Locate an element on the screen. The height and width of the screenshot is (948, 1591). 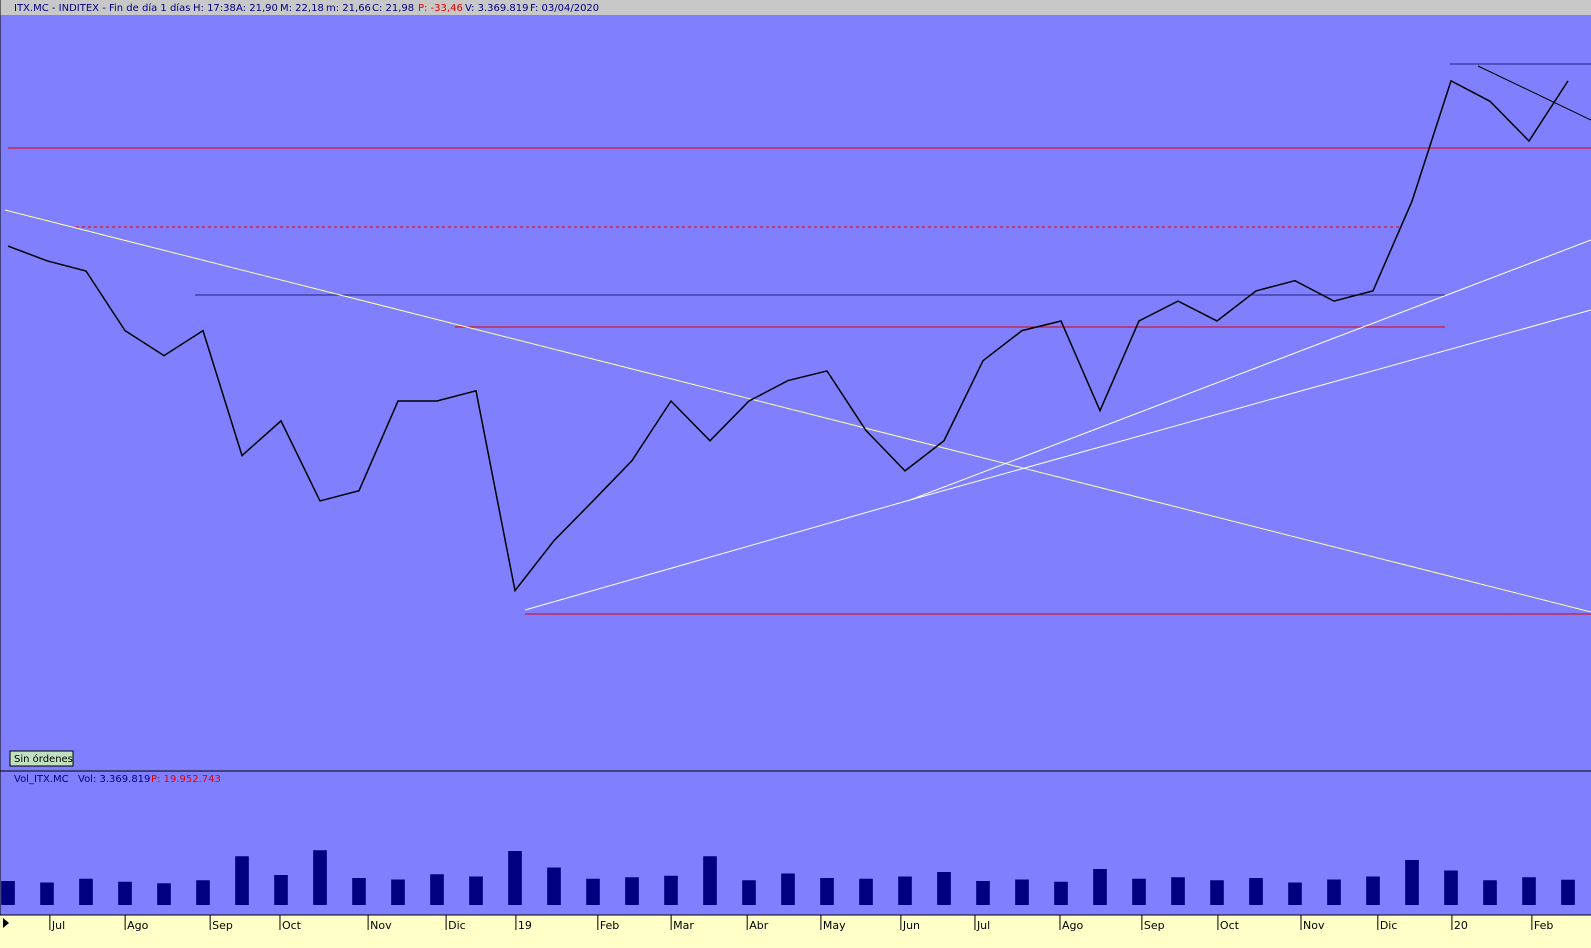
header-close: C: 21,98 is located at coordinates (393, 8).